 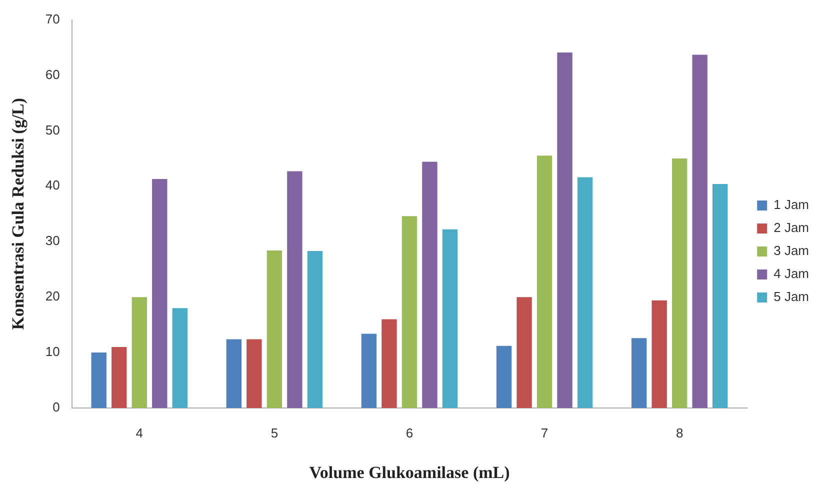 I want to click on y-tick-label: 30, so click(x=52, y=240).